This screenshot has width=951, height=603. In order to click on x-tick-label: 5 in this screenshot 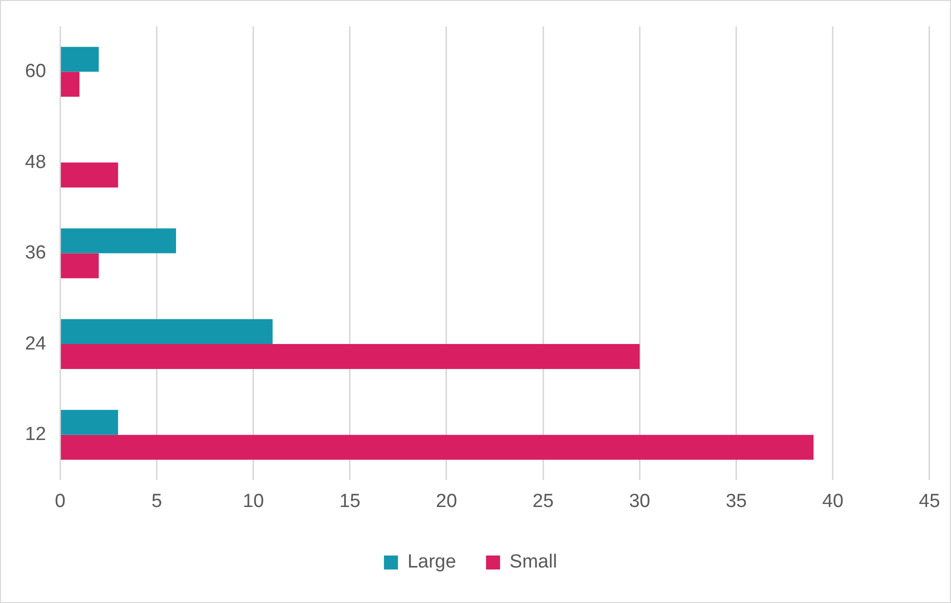, I will do `click(156, 501)`.